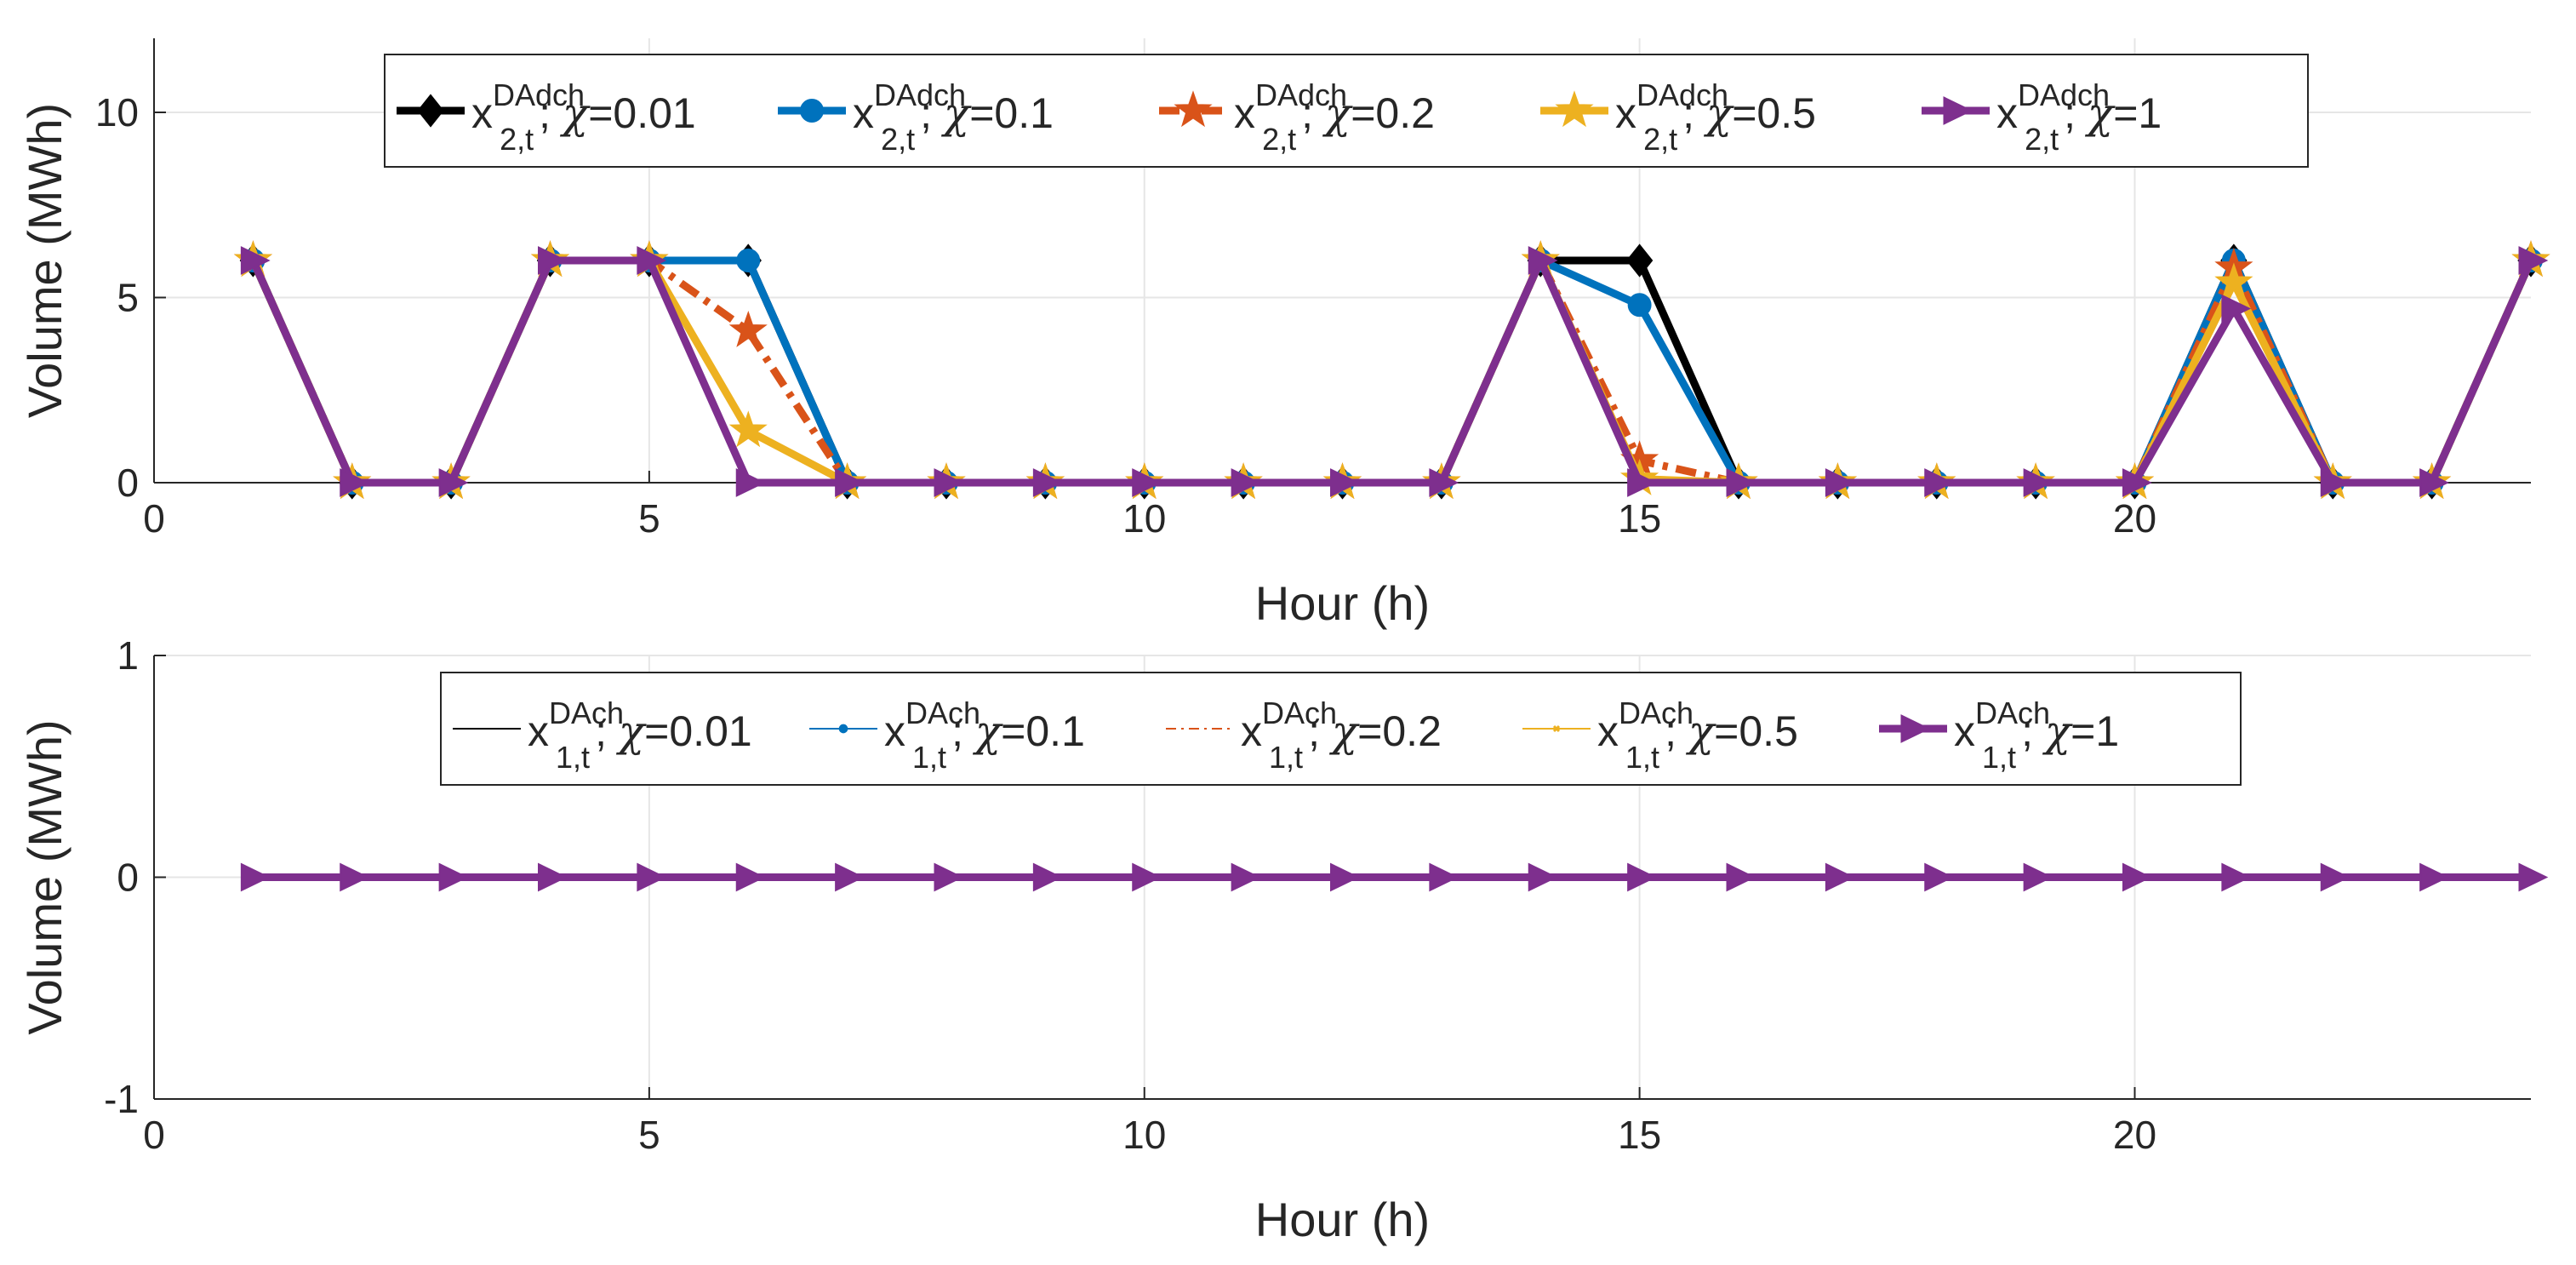 Image resolution: width=2576 pixels, height=1265 pixels. I want to click on legend-label: xDAch 1,t; χ=0.01, so click(640, 735).